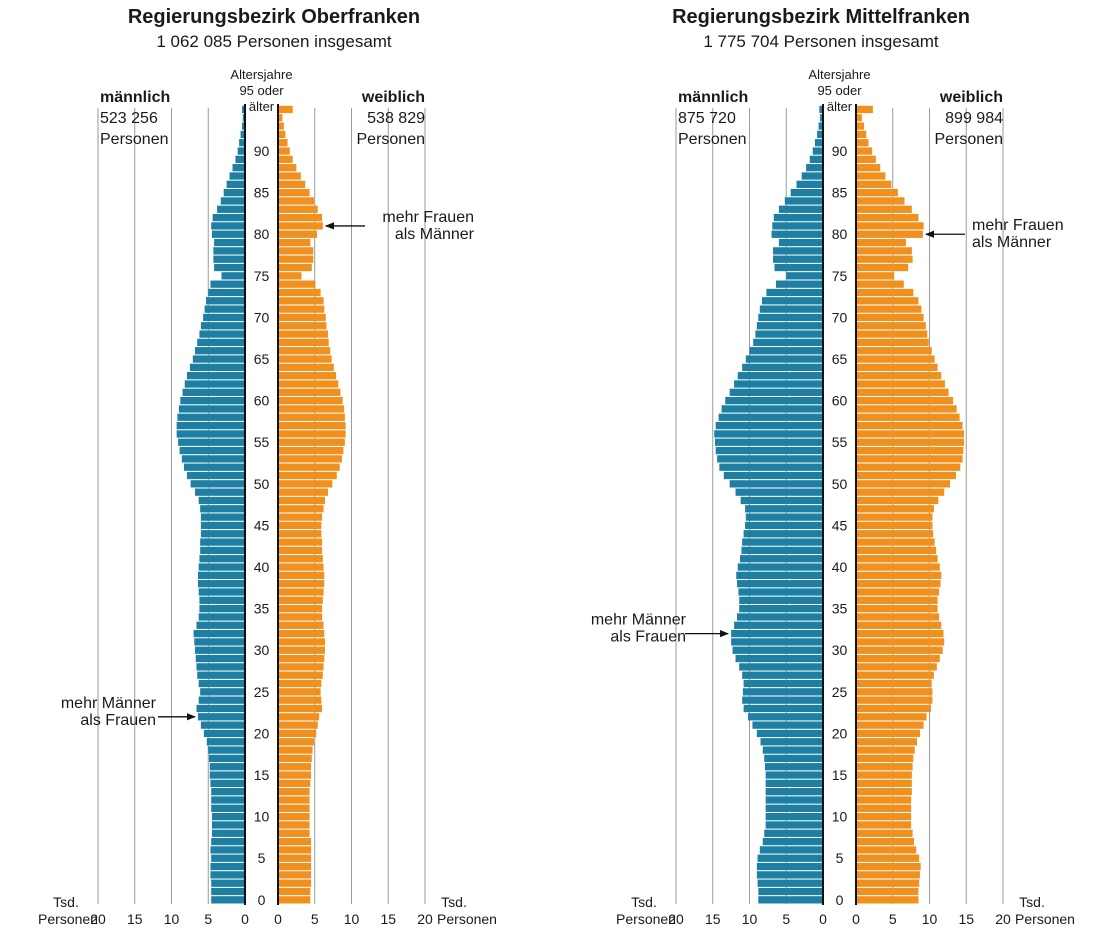 The width and height of the screenshot is (1095, 931). Describe the element at coordinates (129, 118) in the screenshot. I see `male-total: 523 256` at that location.